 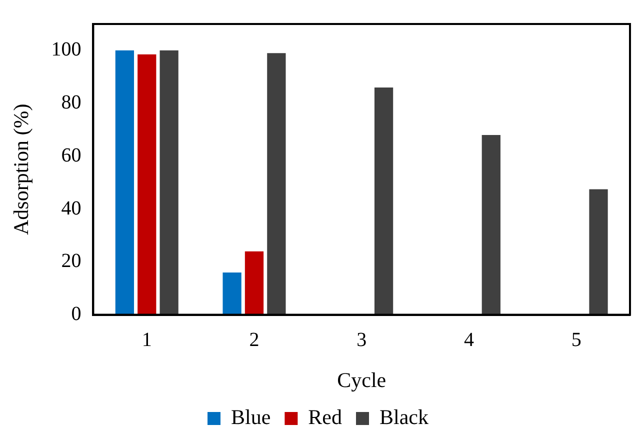 What do you see at coordinates (576, 340) in the screenshot?
I see `x-tick-label: 5` at bounding box center [576, 340].